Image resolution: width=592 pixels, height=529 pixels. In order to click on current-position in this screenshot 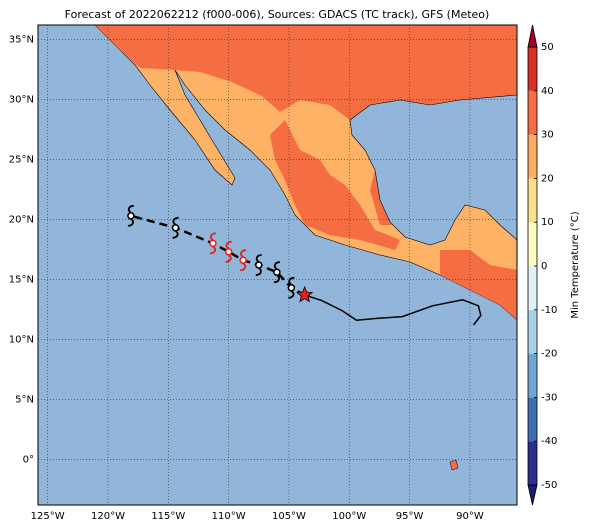, I will do `click(305, 294)`.